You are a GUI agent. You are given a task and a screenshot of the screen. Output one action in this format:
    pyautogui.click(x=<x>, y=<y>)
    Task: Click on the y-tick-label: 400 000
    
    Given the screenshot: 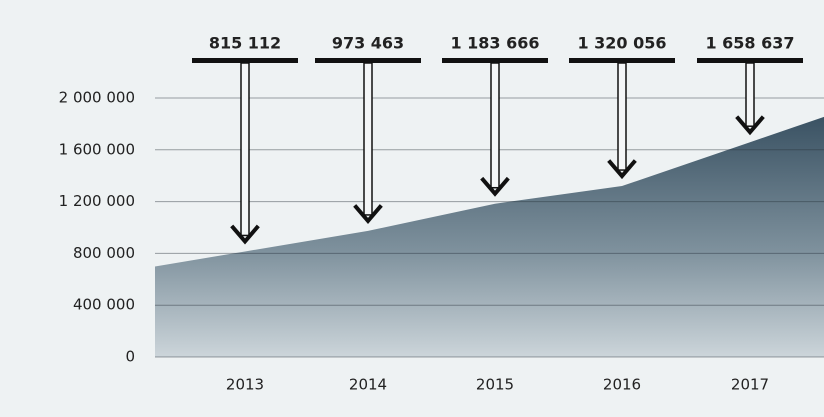 What is the action you would take?
    pyautogui.click(x=104, y=305)
    